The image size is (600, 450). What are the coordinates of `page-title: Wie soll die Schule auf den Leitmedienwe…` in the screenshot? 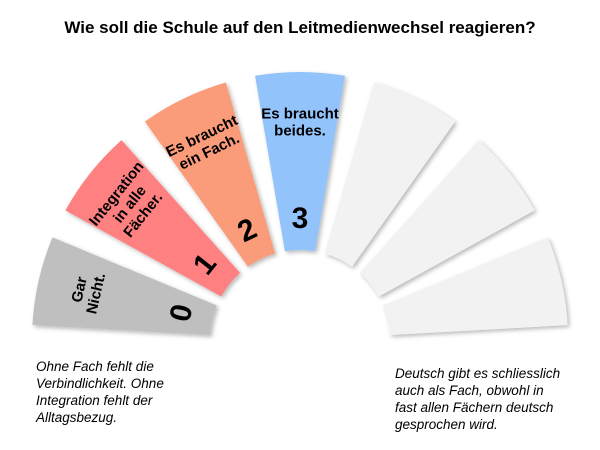 It's located at (300, 27).